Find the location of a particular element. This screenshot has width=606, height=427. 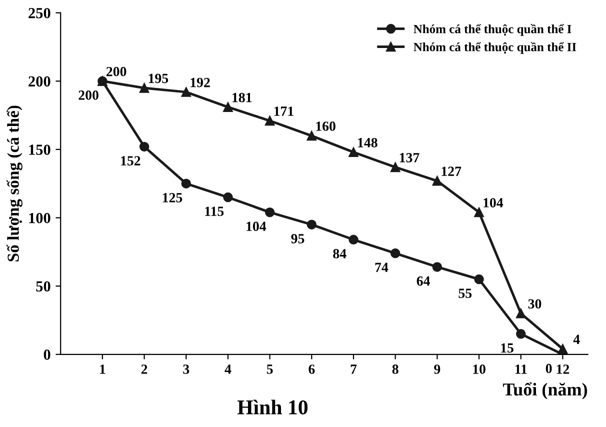

data-label: 64 is located at coordinates (423, 281).